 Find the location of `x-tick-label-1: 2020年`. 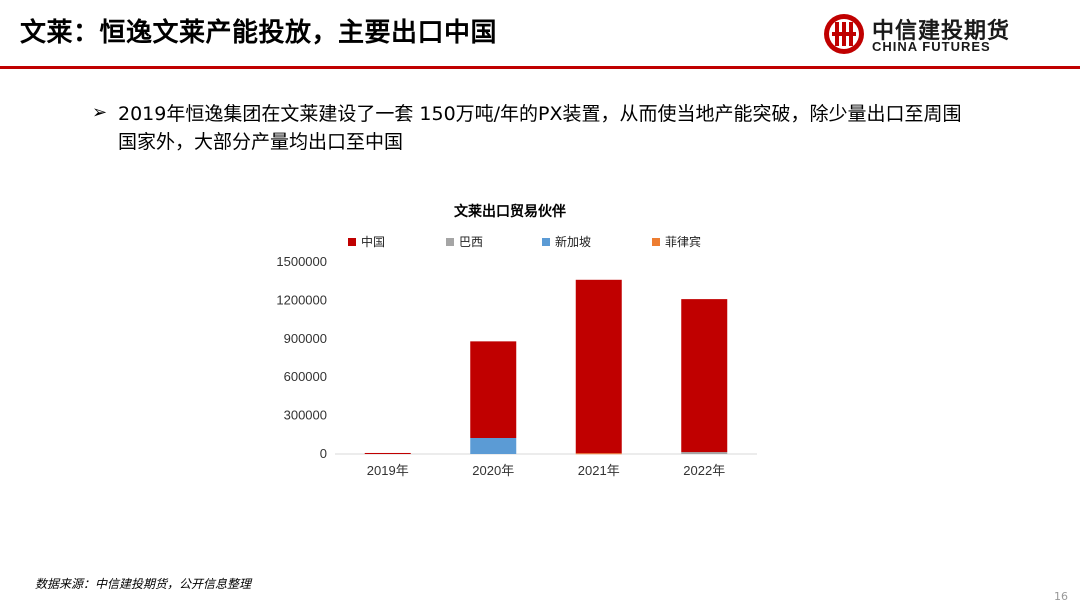

x-tick-label-1: 2020年 is located at coordinates (493, 470).